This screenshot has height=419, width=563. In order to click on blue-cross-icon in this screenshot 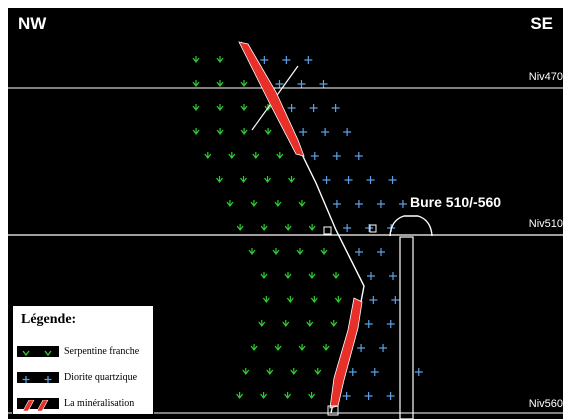, I will do `click(38, 377)`.